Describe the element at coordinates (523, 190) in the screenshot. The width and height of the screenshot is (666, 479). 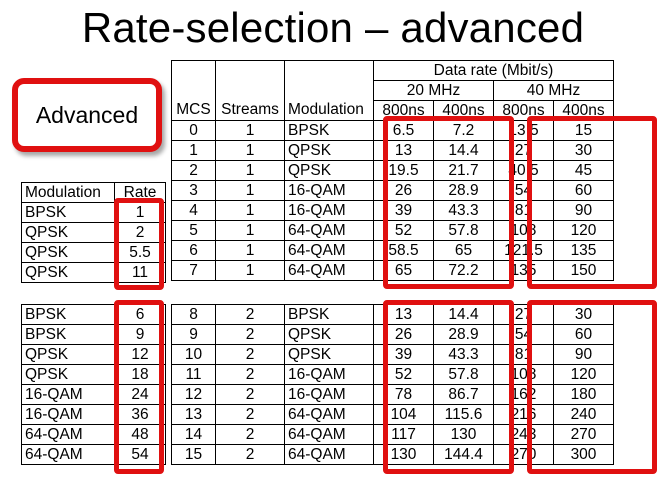
I see `rate-40mhz-800ns: 54` at that location.